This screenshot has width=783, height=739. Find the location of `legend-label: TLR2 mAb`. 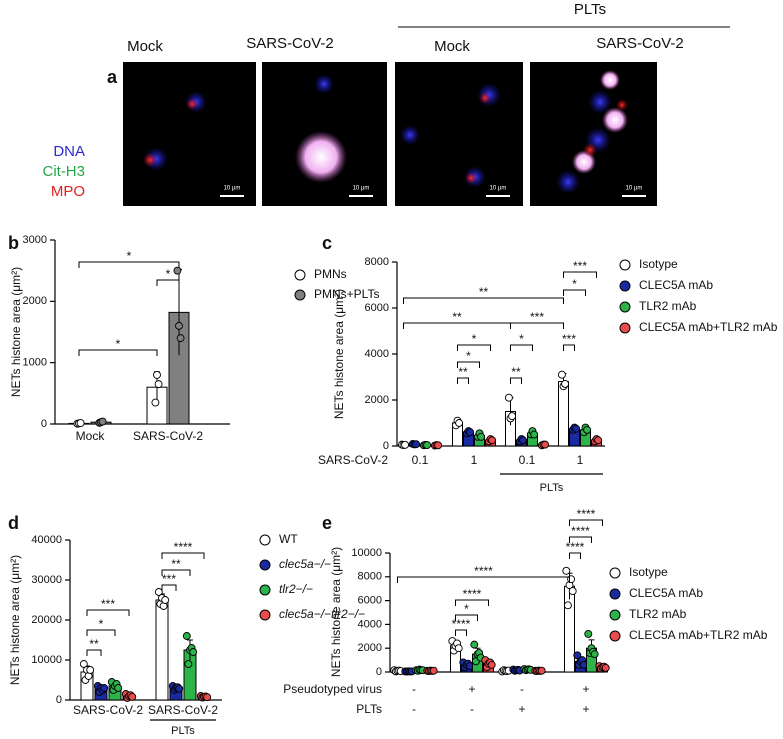

legend-label: TLR2 mAb is located at coordinates (658, 614).